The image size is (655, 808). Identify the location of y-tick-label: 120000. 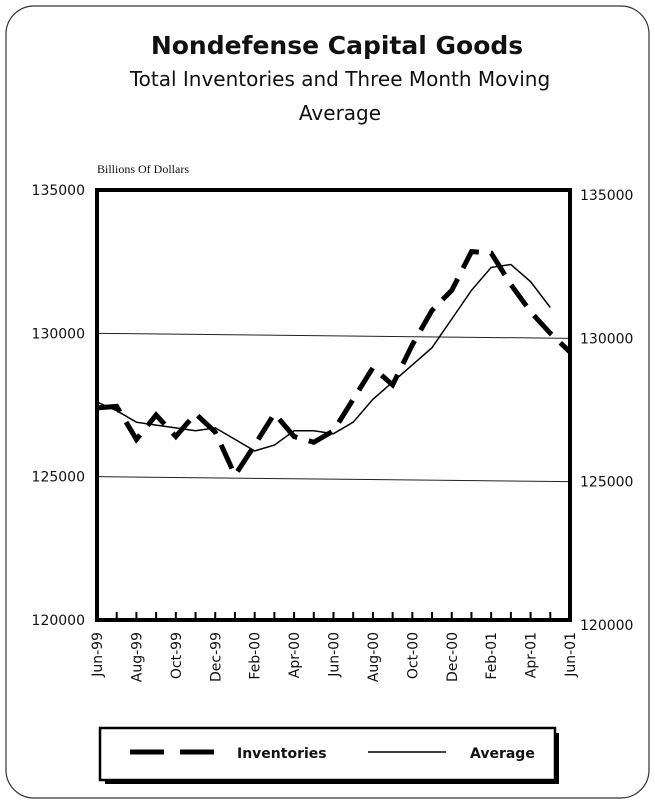
(58, 621).